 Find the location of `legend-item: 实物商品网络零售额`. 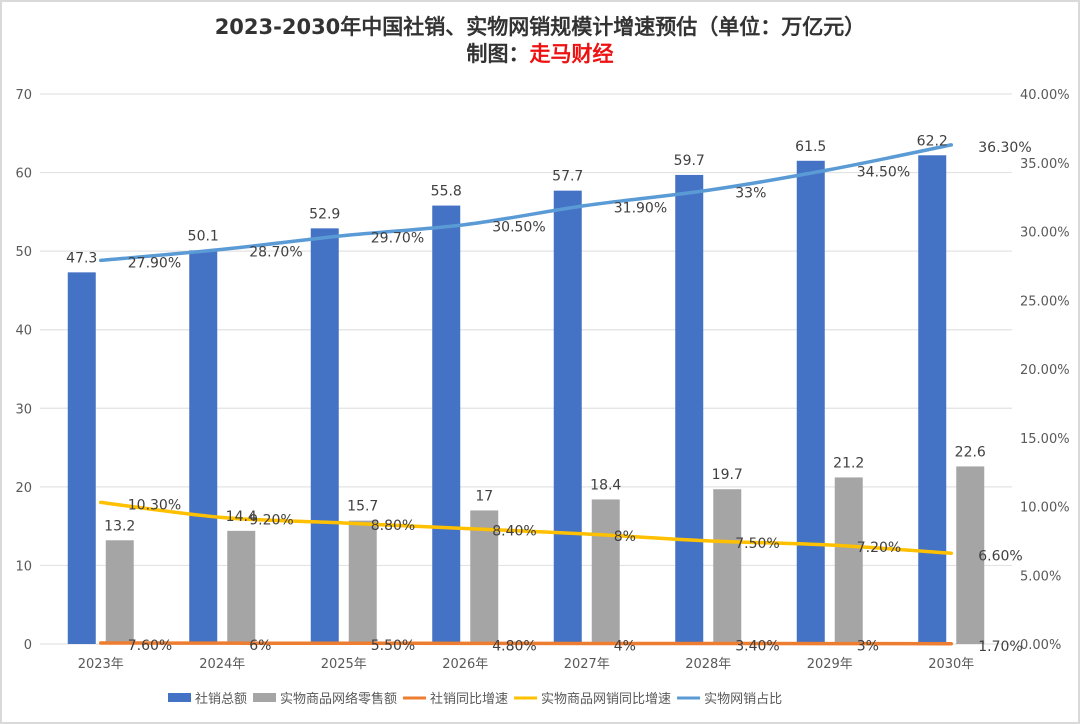

legend-item: 实物商品网络零售额 is located at coordinates (325, 699).